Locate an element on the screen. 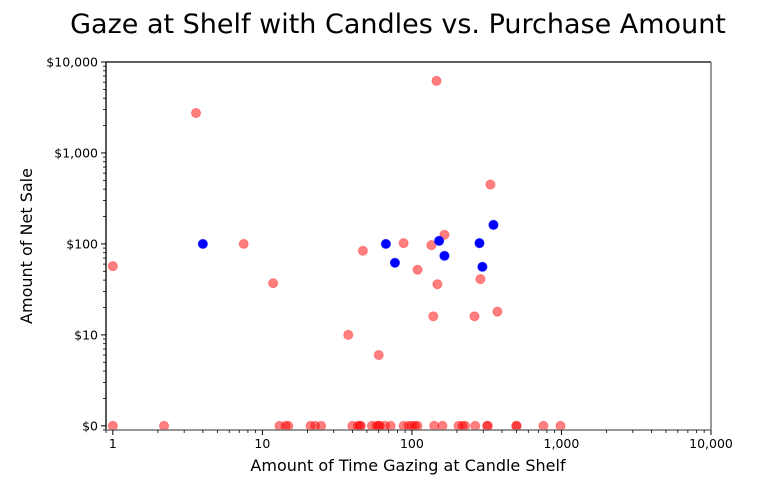 The height and width of the screenshot is (493, 773). x-ticks: 1 10 100 1,000 10,000 is located at coordinates (419, 440).